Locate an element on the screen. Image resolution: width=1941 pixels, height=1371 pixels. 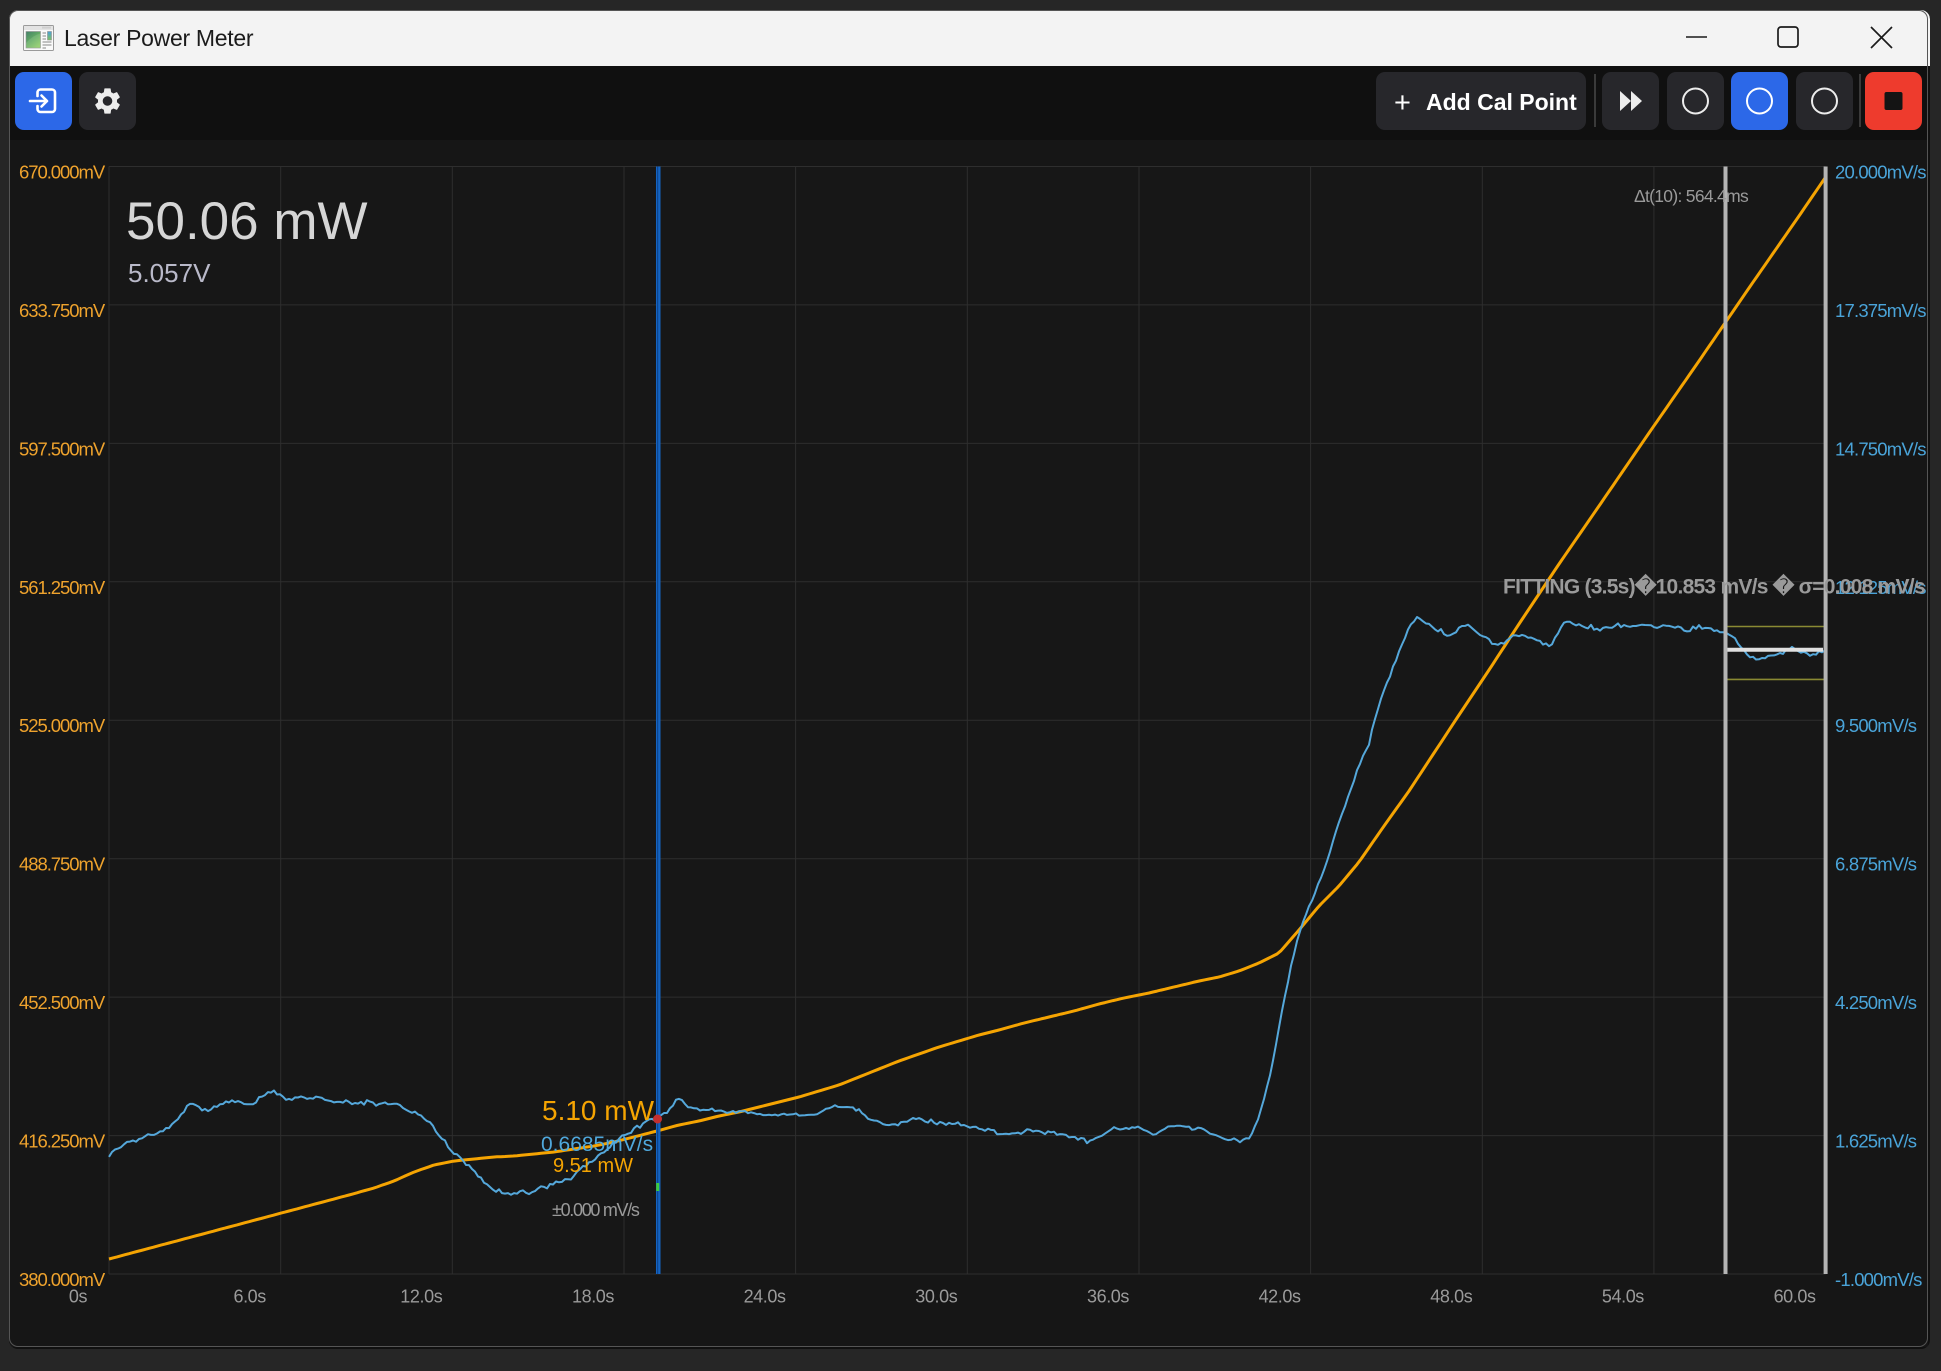
svg-text: 9.51 mW is located at coordinates (593, 1166).